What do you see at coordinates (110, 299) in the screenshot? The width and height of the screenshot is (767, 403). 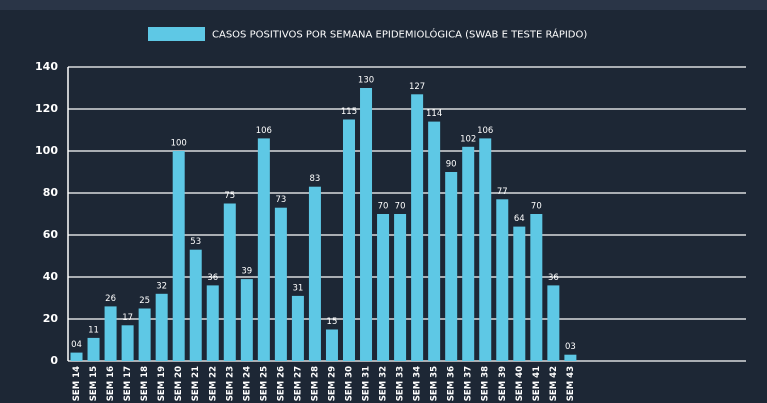 I see `value-label: 26` at bounding box center [110, 299].